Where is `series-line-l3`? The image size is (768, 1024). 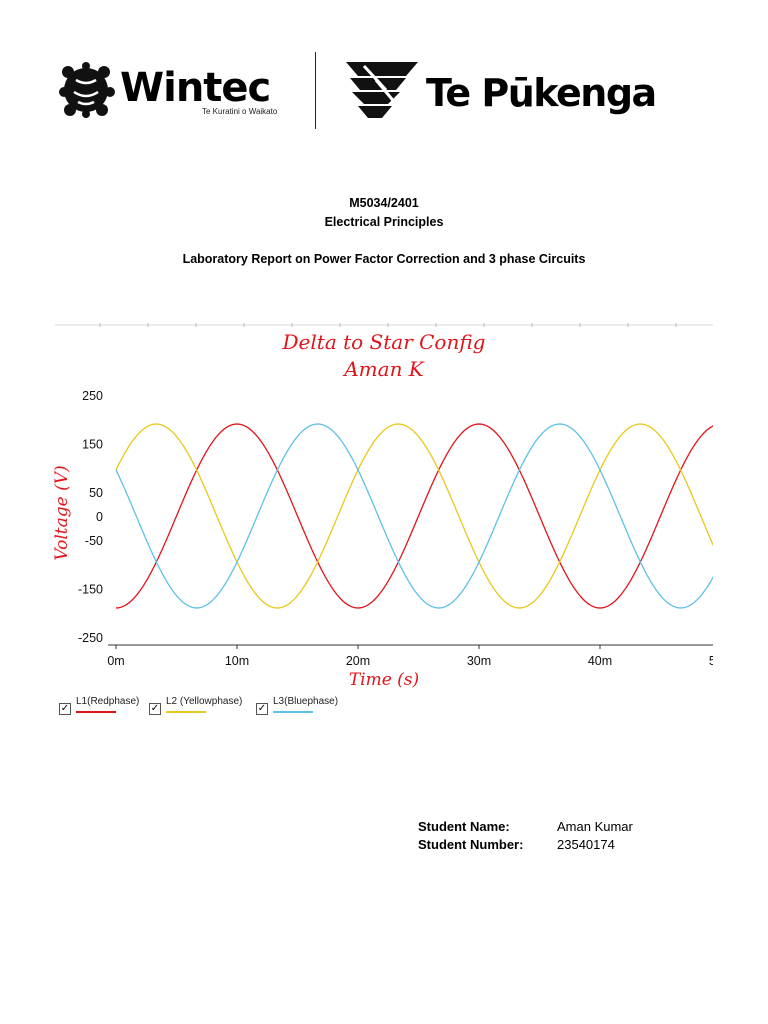
series-line-l3 is located at coordinates (414, 516).